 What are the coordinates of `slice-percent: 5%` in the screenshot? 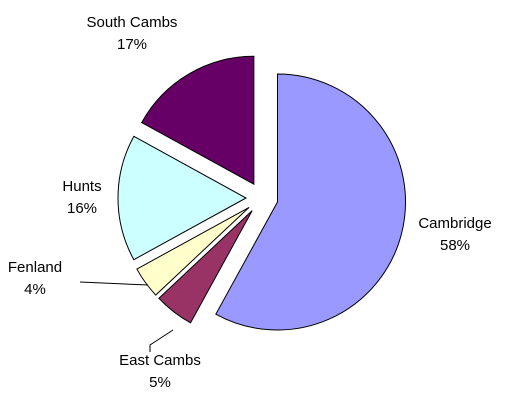 It's located at (160, 382).